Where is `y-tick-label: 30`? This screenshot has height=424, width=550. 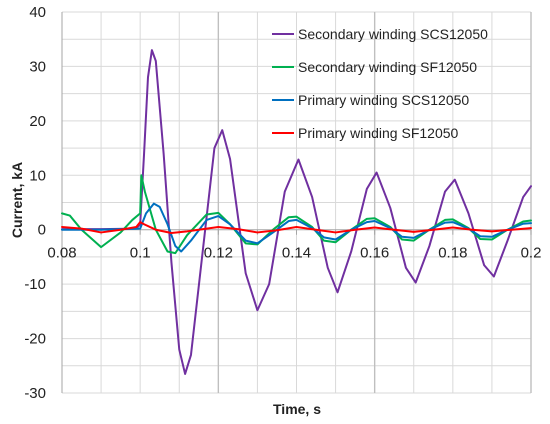
y-tick-label: 30 is located at coordinates (37, 66).